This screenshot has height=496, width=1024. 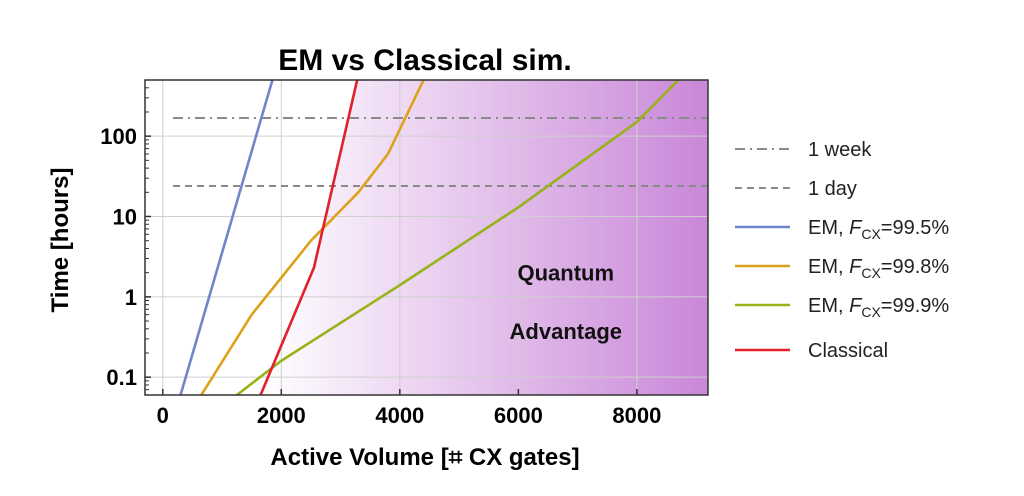 I want to click on x-tick-label: 6000, so click(x=518, y=415).